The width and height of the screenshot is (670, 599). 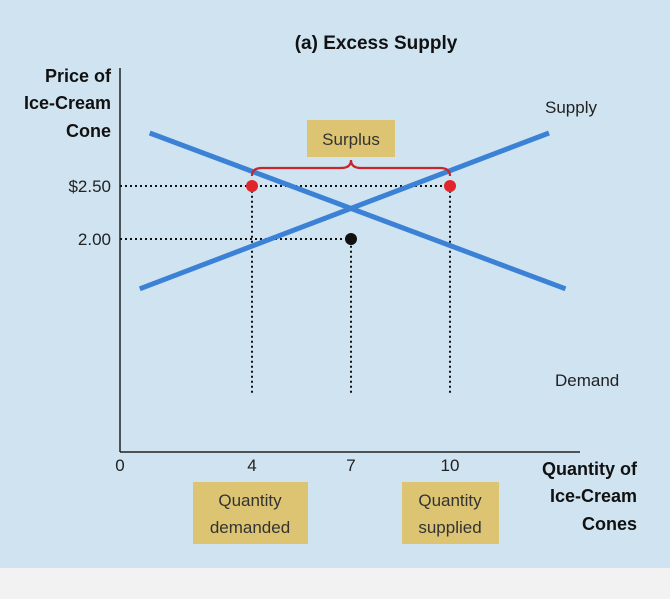 I want to click on x-axis-label-line-2: Ice-Cream, so click(x=593, y=496).